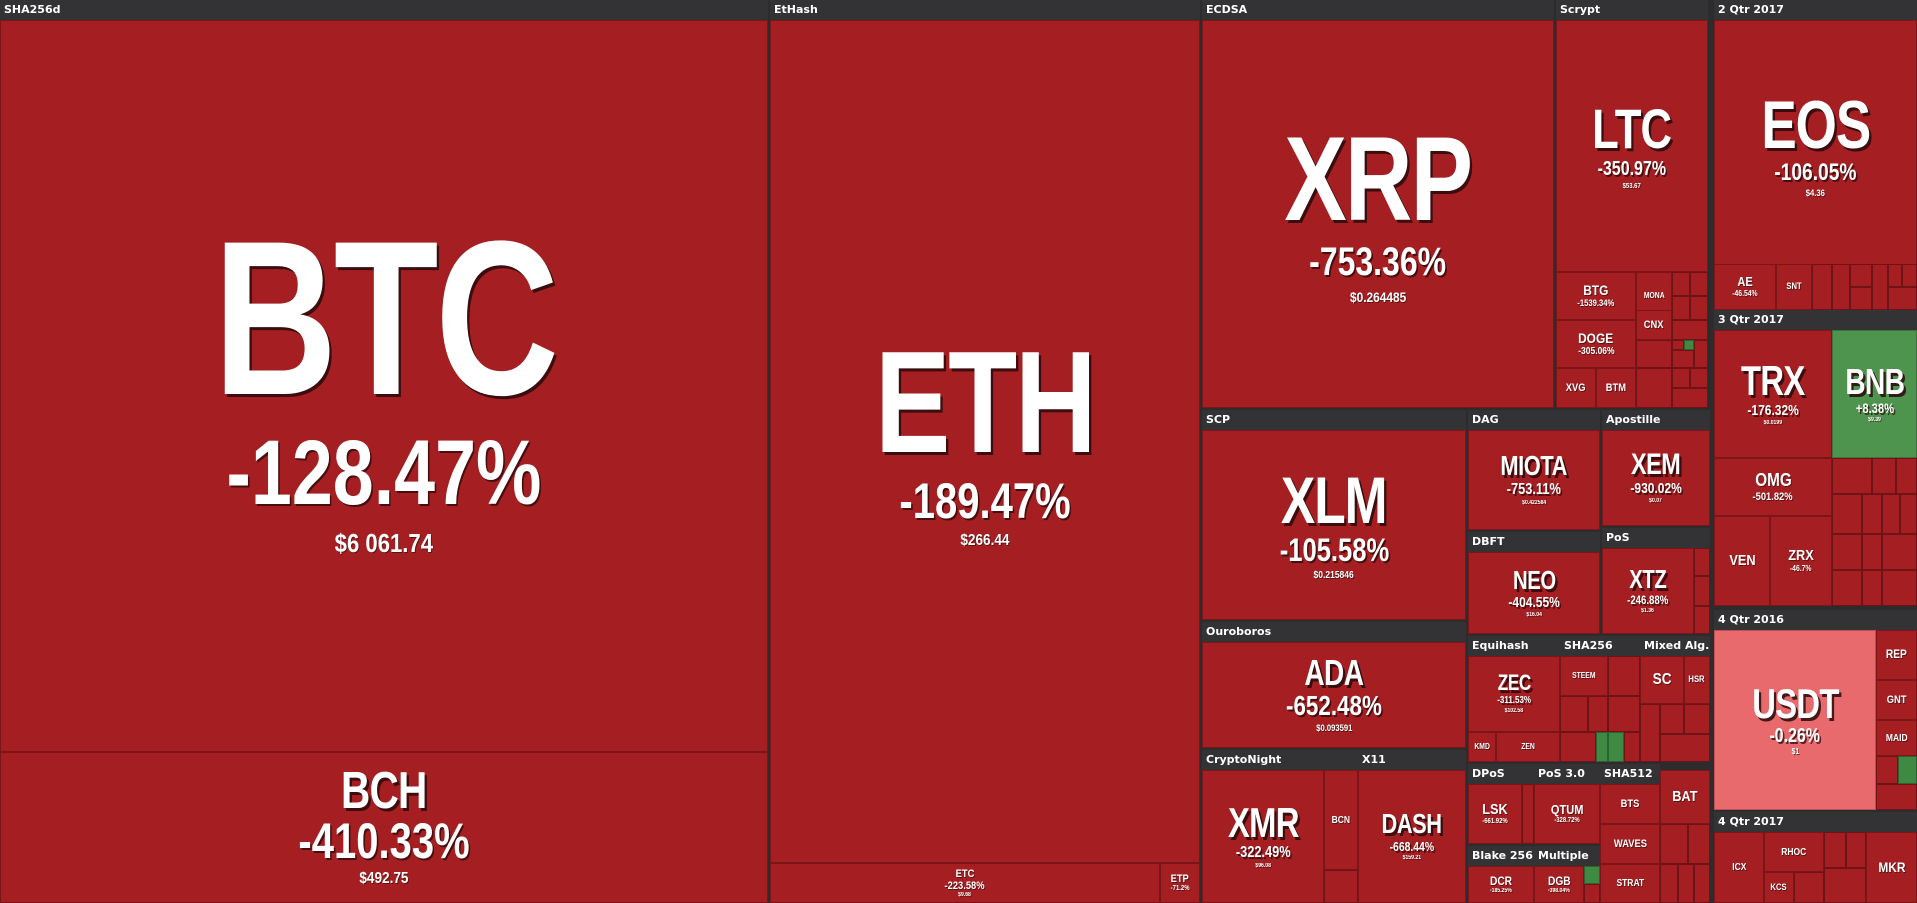 The width and height of the screenshot is (1917, 903). I want to click on tile-ae: AE -46.54%, so click(1745, 287).